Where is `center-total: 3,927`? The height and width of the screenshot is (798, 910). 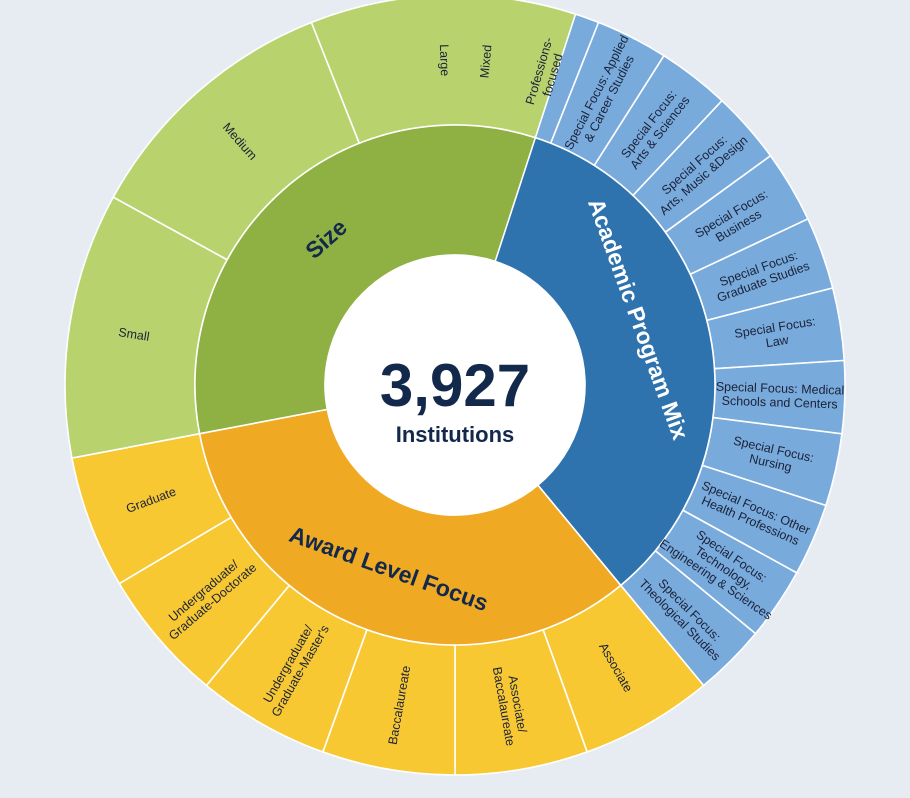 center-total: 3,927 is located at coordinates (455, 385).